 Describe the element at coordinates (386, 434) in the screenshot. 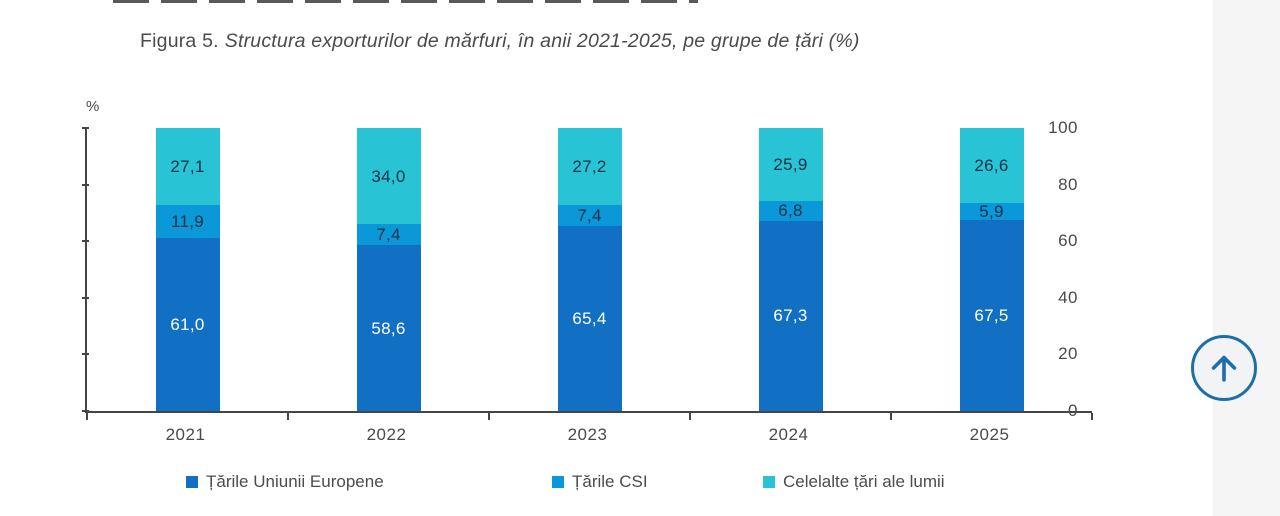

I see `x-axis-label: 2022` at that location.